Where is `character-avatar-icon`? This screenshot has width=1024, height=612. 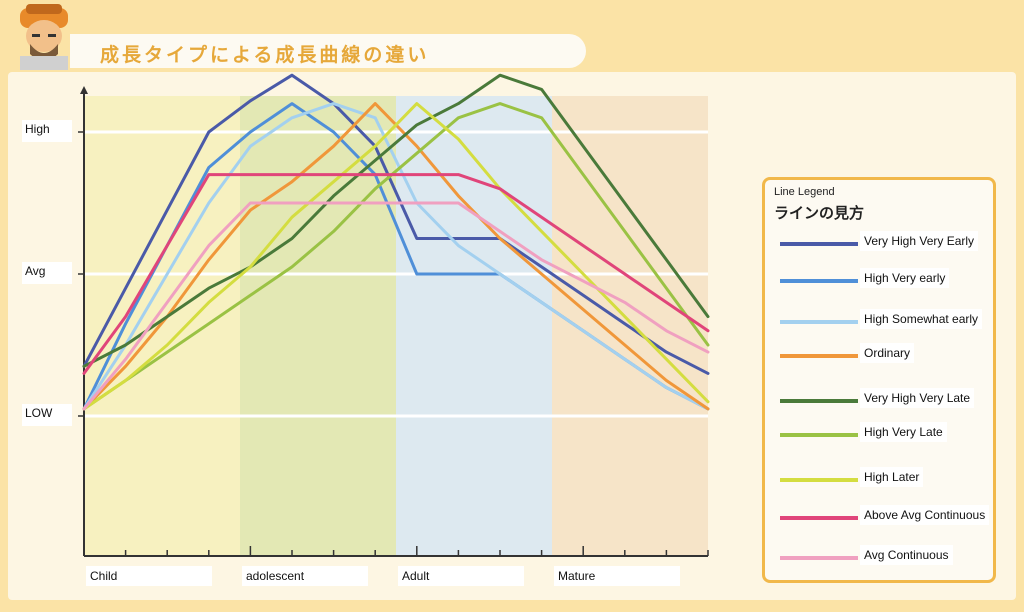 character-avatar-icon is located at coordinates (44, 37).